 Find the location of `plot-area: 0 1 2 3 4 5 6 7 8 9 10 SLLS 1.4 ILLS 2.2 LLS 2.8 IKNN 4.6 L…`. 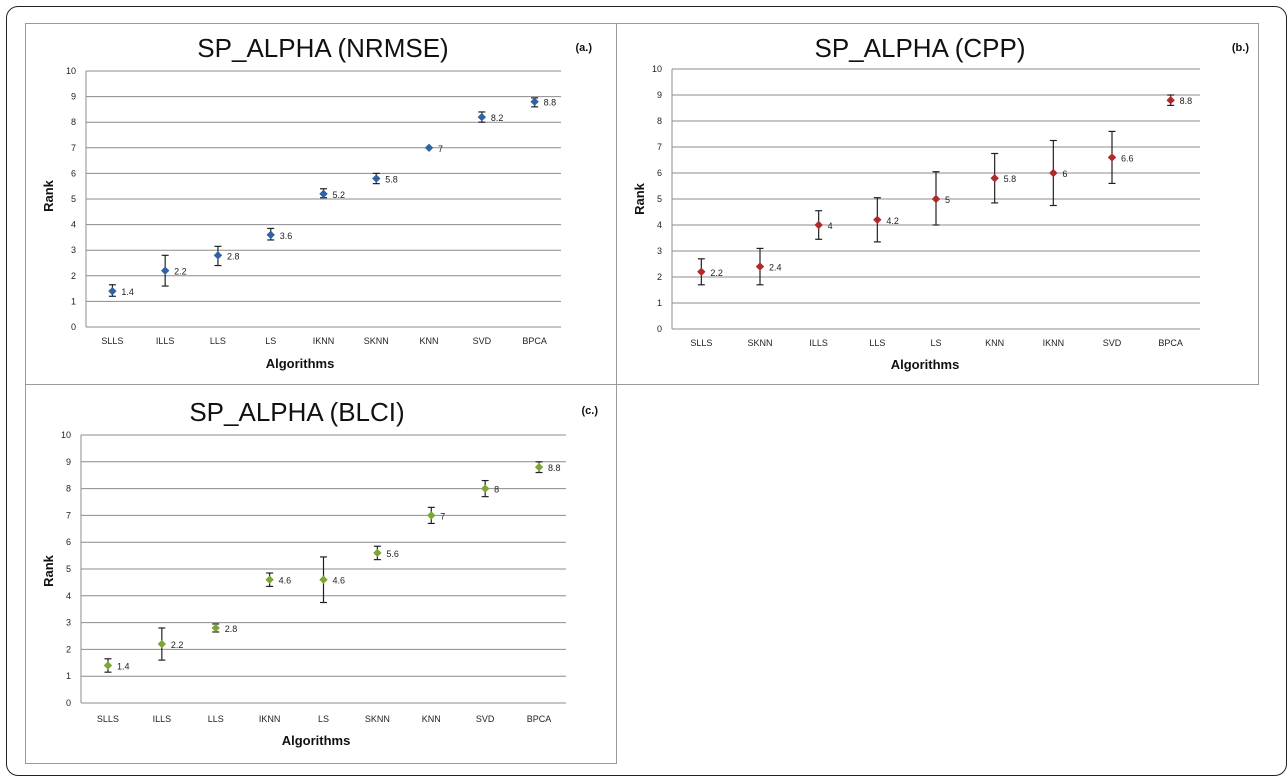

plot-area: 0 1 2 3 4 5 6 7 8 9 10 SLLS 1.4 ILLS 2.2 LLS 2.8 IKNN 4.6 L… is located at coordinates (313, 577).